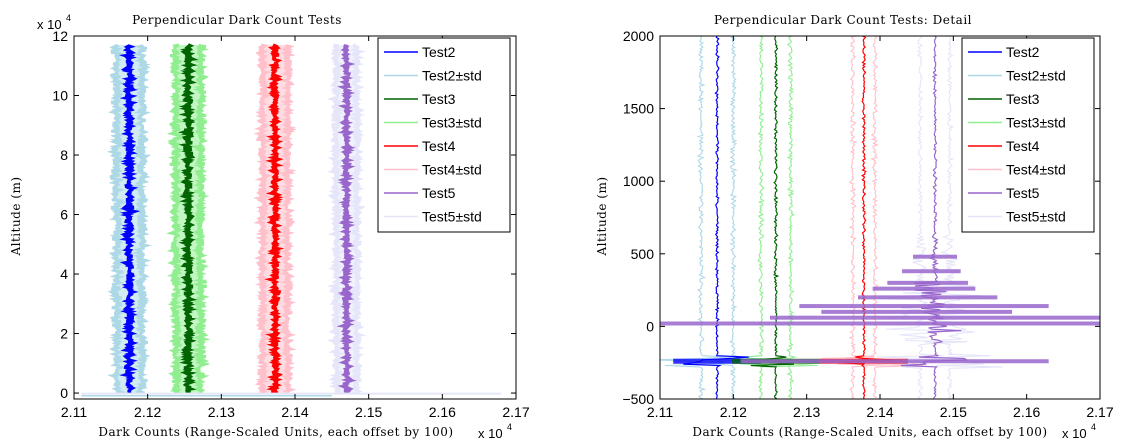 The image size is (1137, 444). I want to click on y-tick-label: 10, so click(60, 96).